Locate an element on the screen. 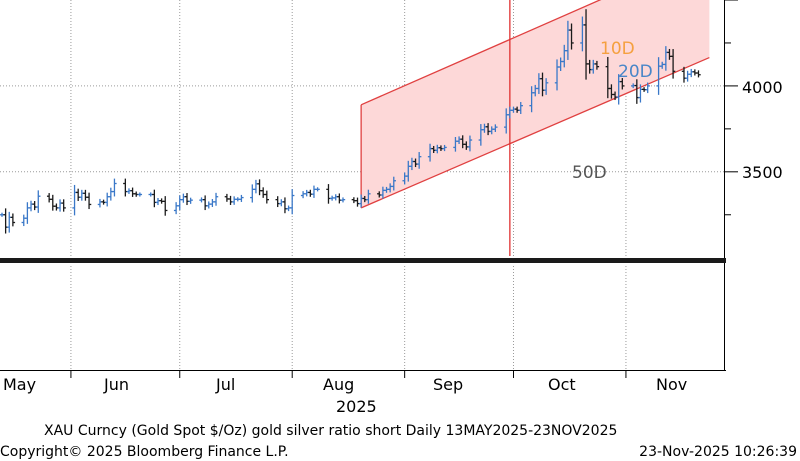  y-tick-label-3500: 3500 is located at coordinates (762, 172).